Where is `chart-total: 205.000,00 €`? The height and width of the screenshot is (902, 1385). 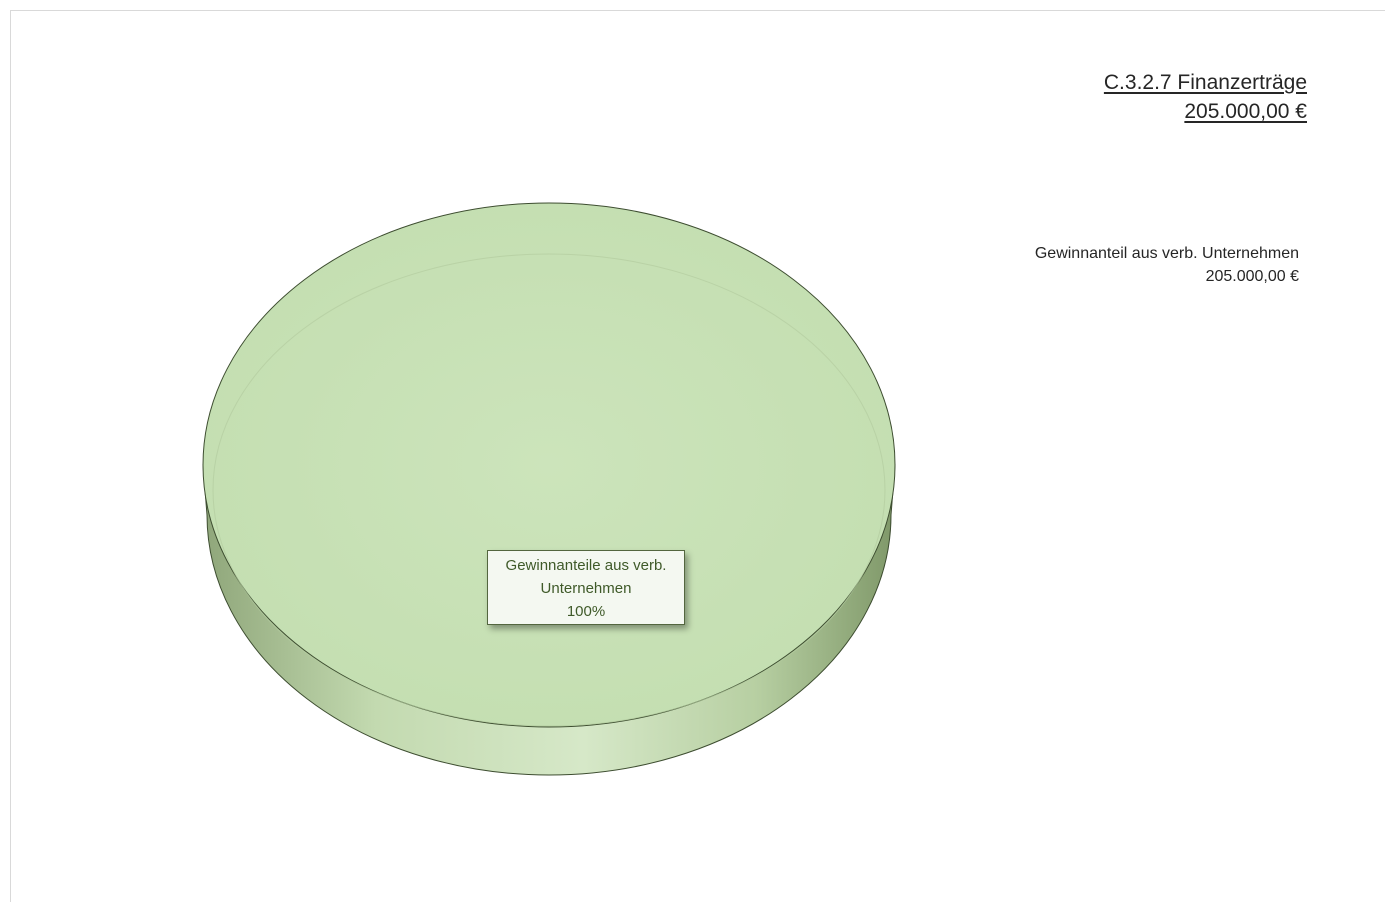
chart-total: 205.000,00 € is located at coordinates (1245, 111).